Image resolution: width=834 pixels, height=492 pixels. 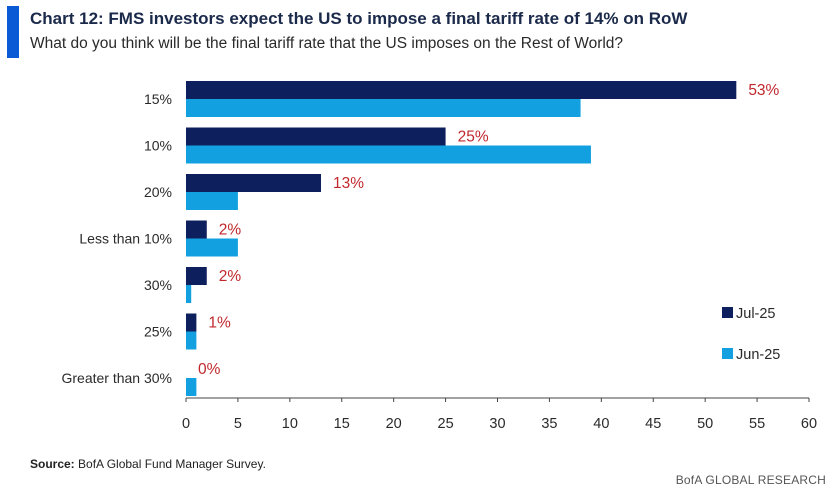 I want to click on x-tick-label: 5, so click(x=238, y=424).